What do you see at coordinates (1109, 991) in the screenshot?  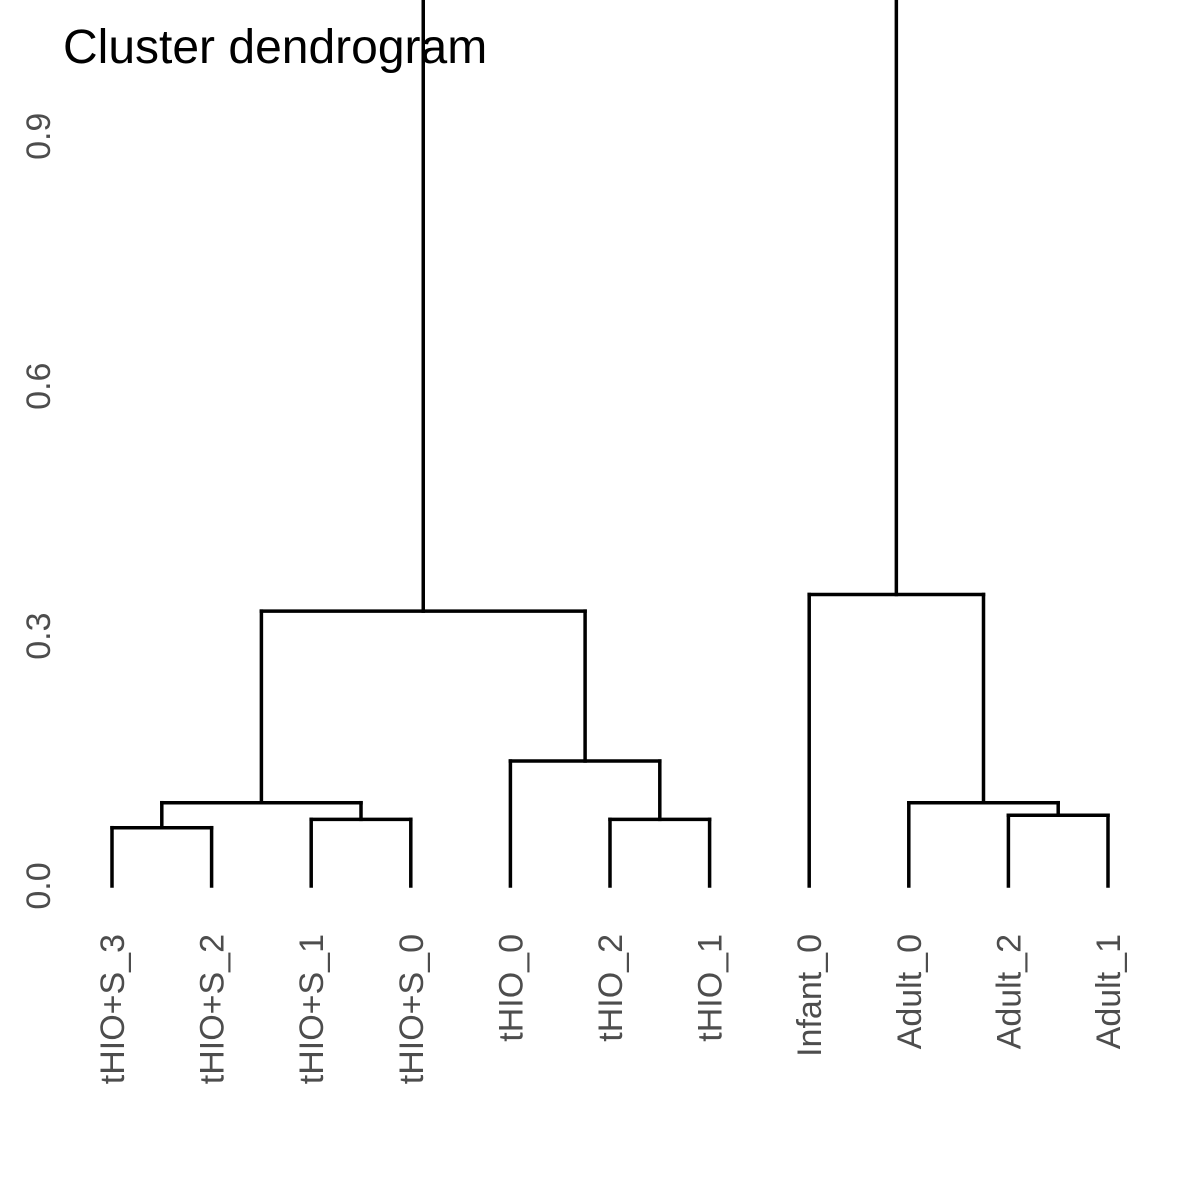 I see `leaf-label: Adult_1` at bounding box center [1109, 991].